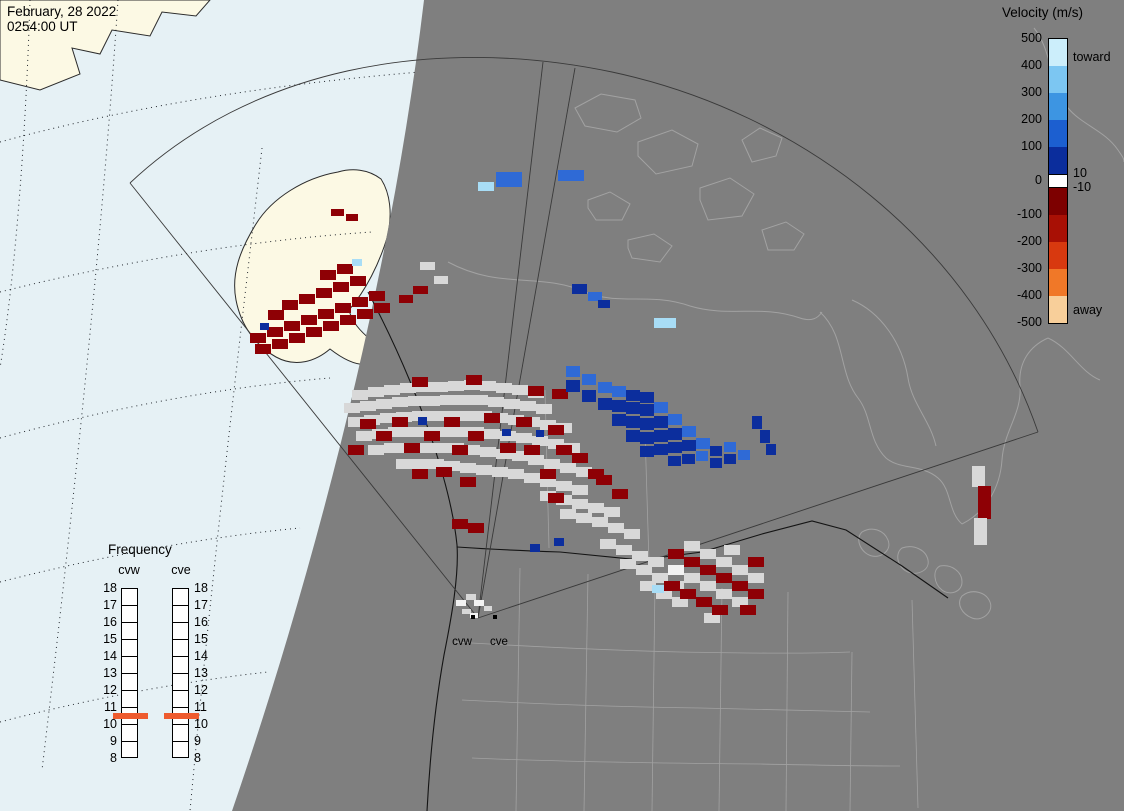  Describe the element at coordinates (197, 758) in the screenshot. I see `frequency-tick-label: 8` at that location.